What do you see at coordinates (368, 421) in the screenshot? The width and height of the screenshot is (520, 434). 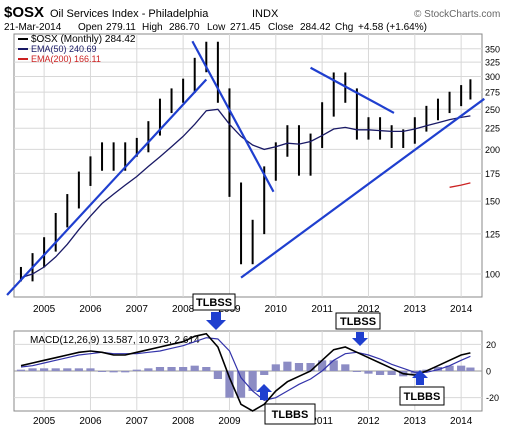 I see `macd-x-tick-label: 2012` at bounding box center [368, 421].